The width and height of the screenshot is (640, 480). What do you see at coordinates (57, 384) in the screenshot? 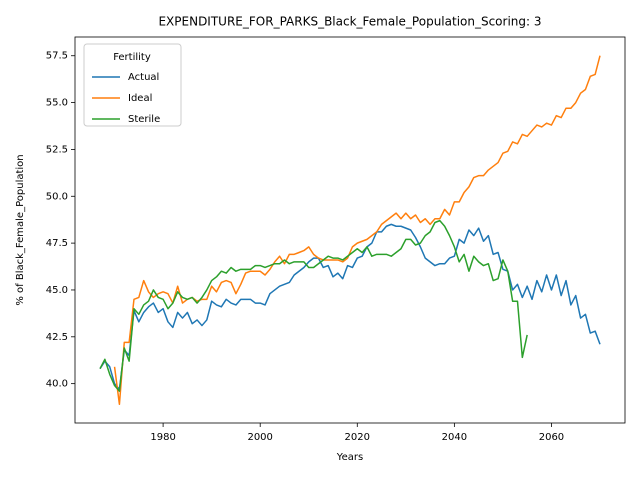
I see `y-tick-label: 40.0` at bounding box center [57, 384].